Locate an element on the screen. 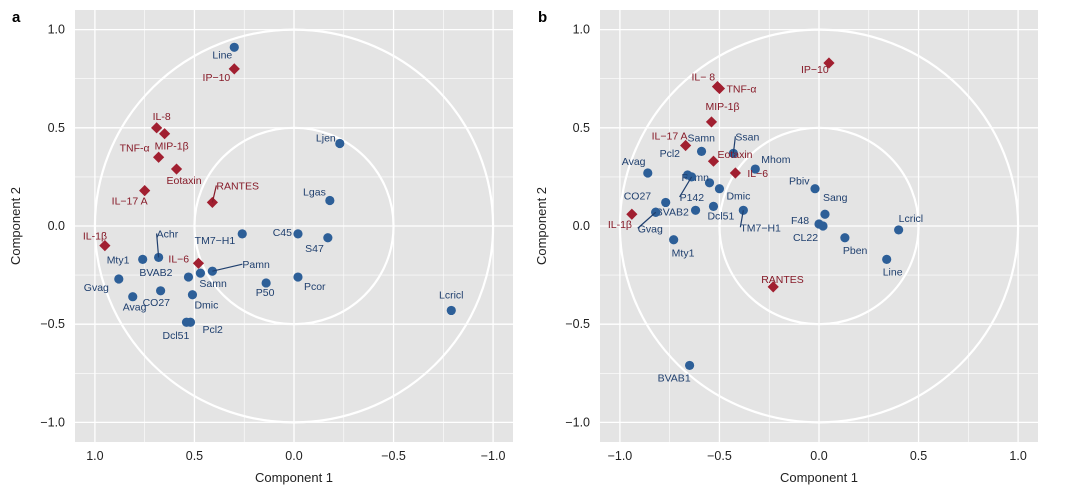 Image resolution: width=1080 pixels, height=500 pixels. microbe-point-dmic is located at coordinates (719, 189).